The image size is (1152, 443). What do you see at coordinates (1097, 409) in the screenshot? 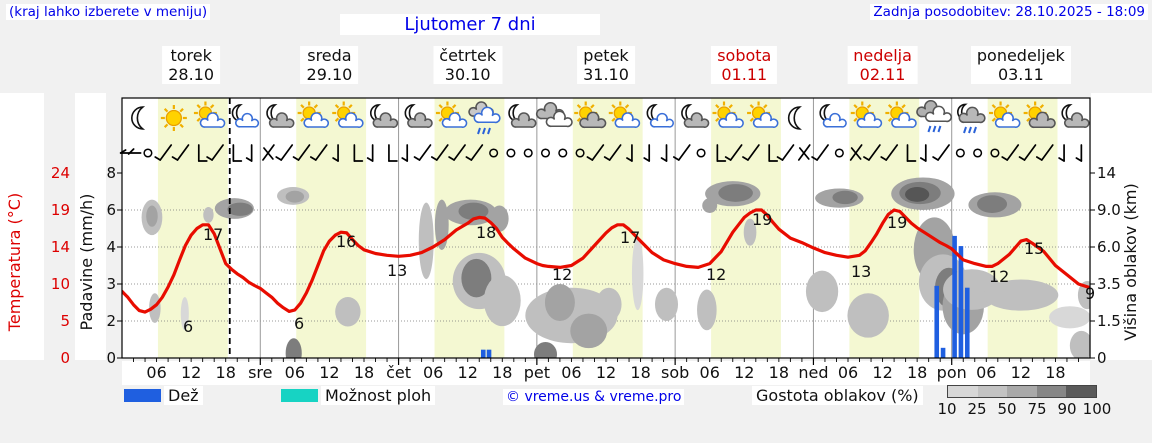
I see `density-label: 100` at bounding box center [1097, 409].